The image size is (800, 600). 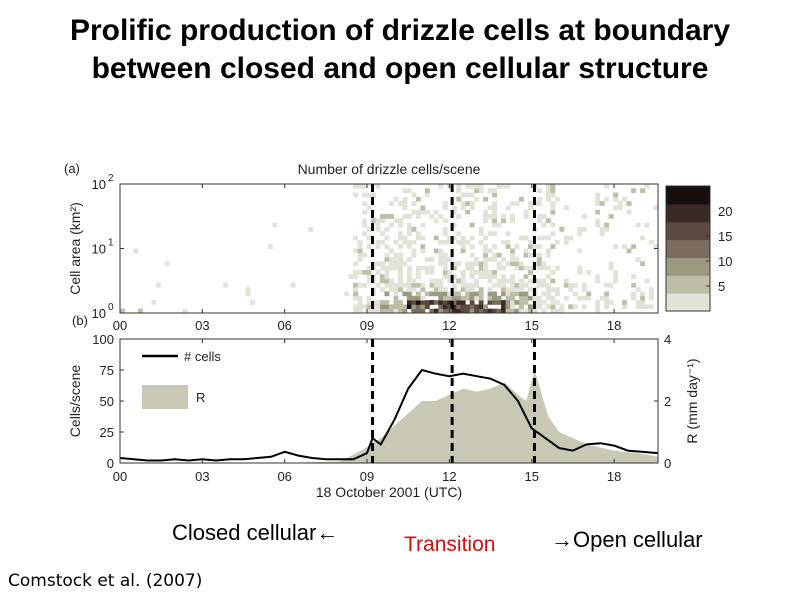 I want to click on panel-a-x-tick-label: 15, so click(x=532, y=325).